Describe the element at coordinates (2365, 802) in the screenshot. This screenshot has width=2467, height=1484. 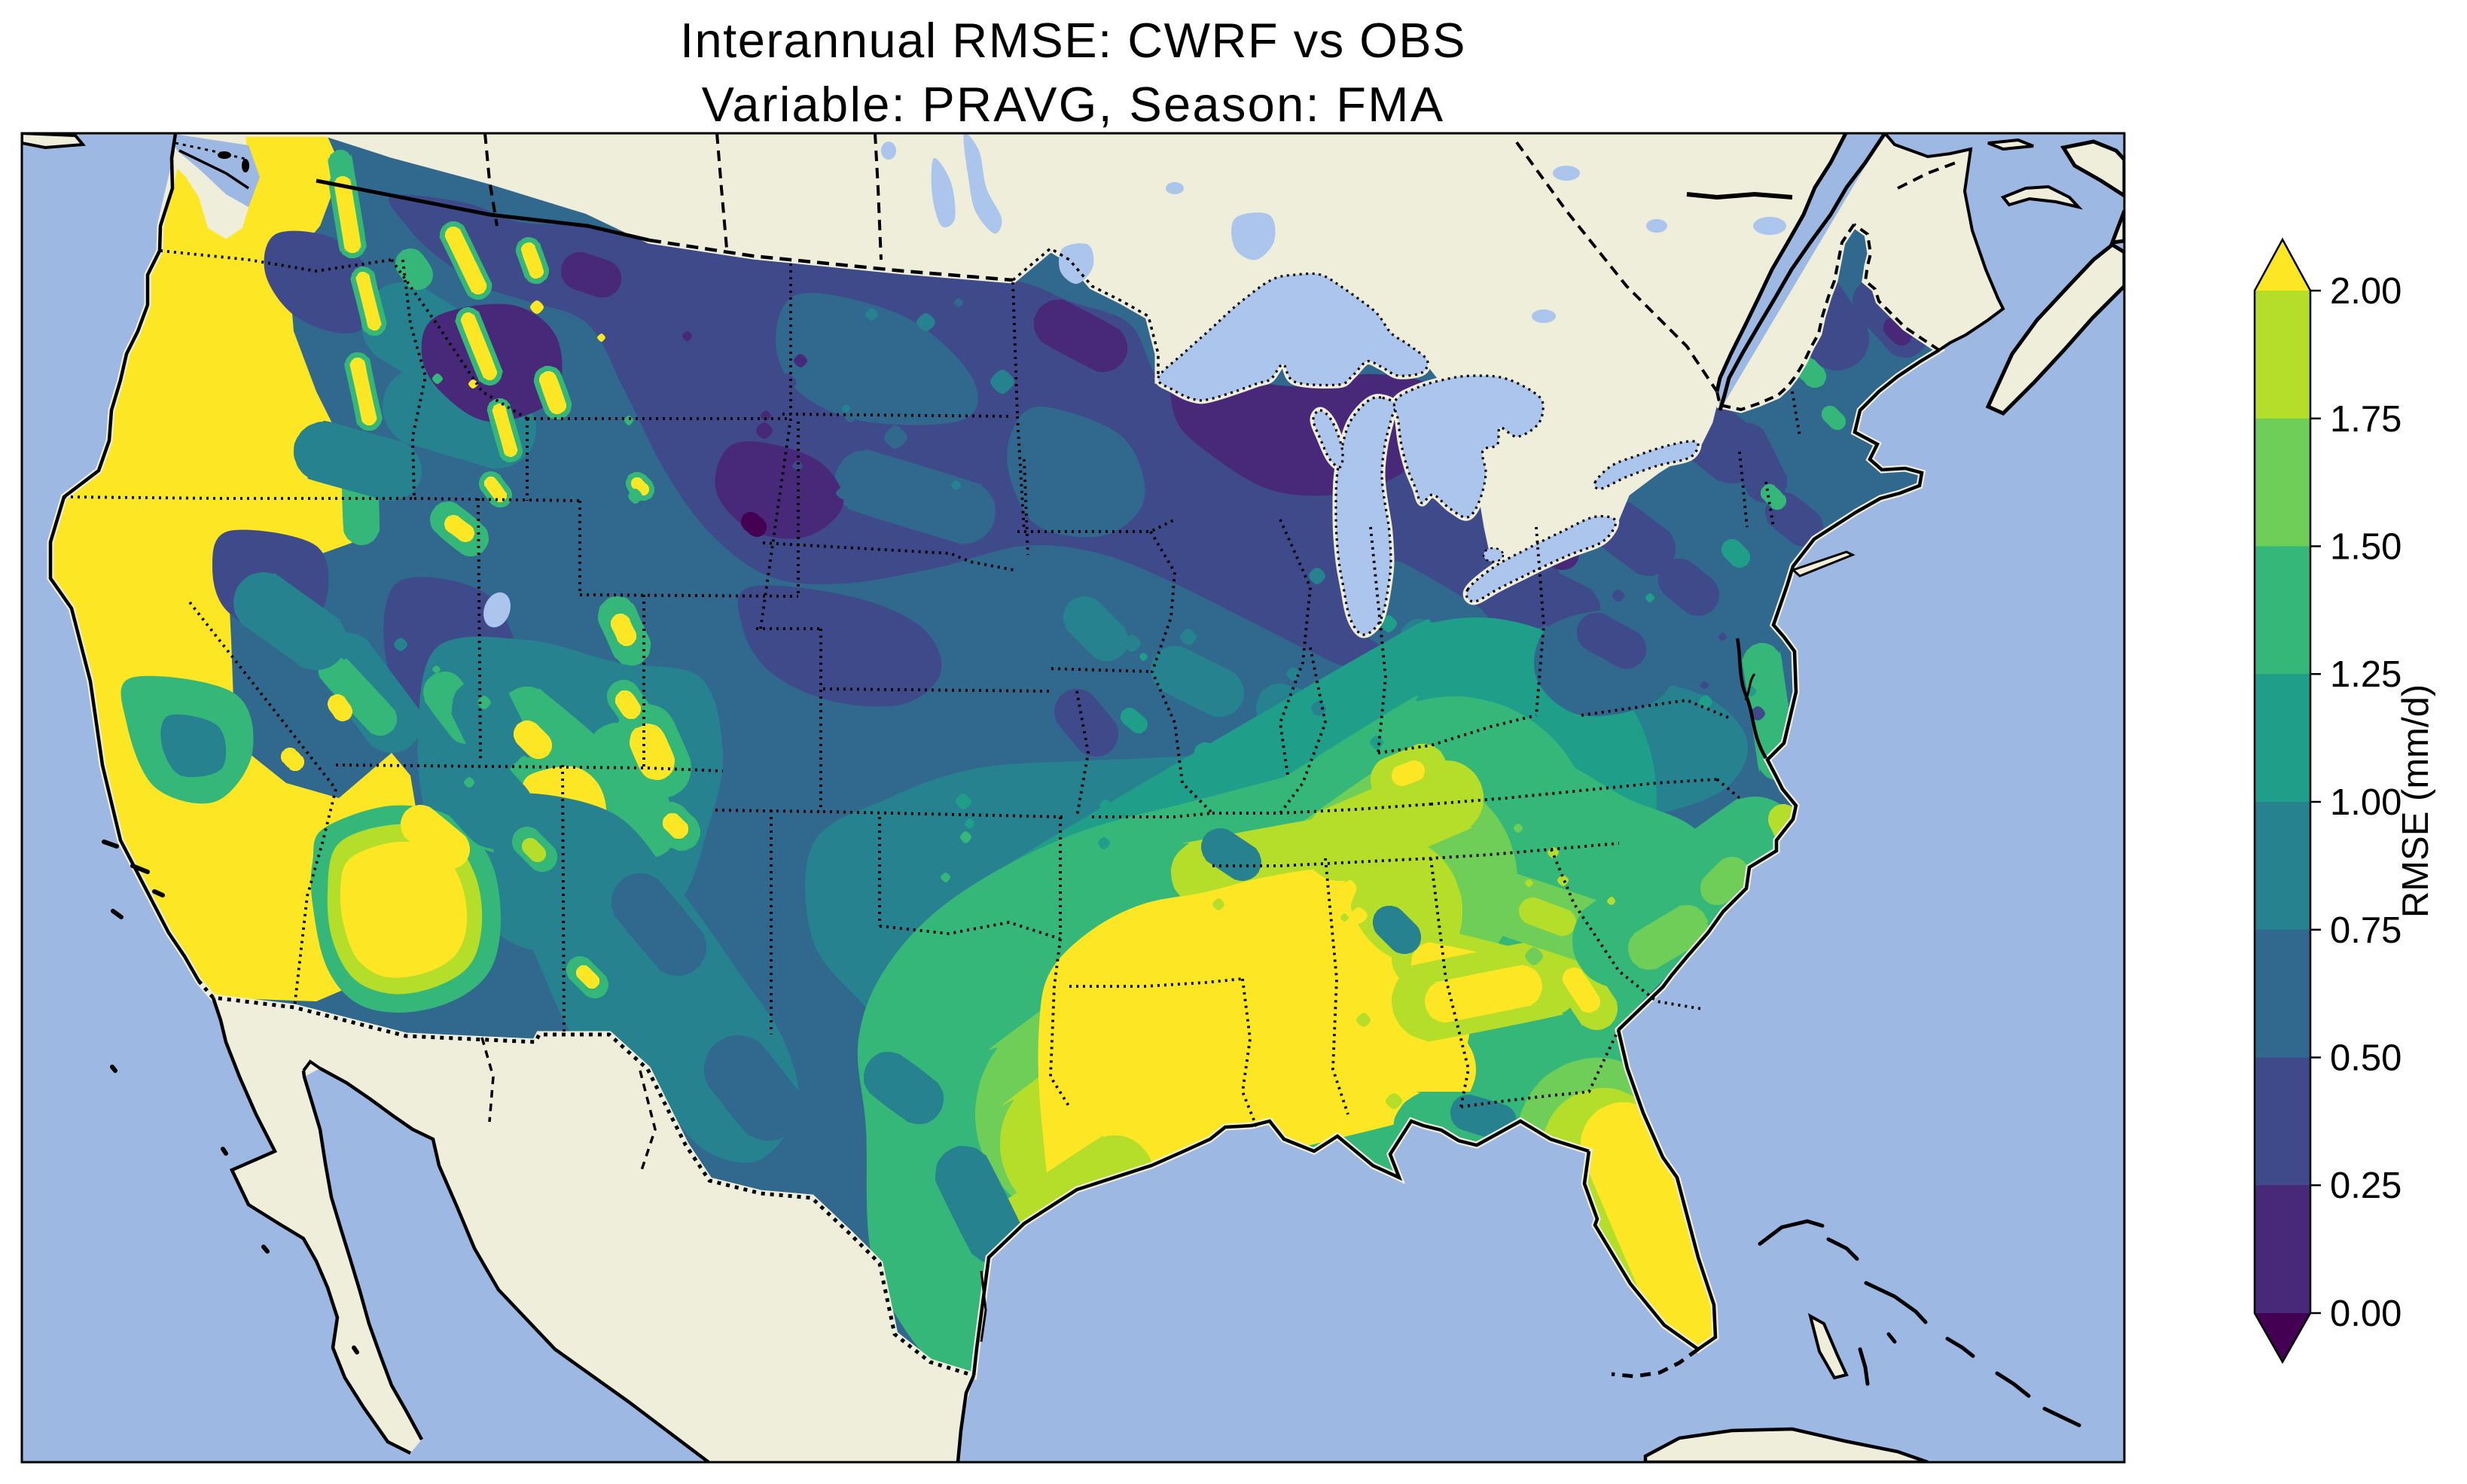
I see `svg-text: 1.00` at that location.